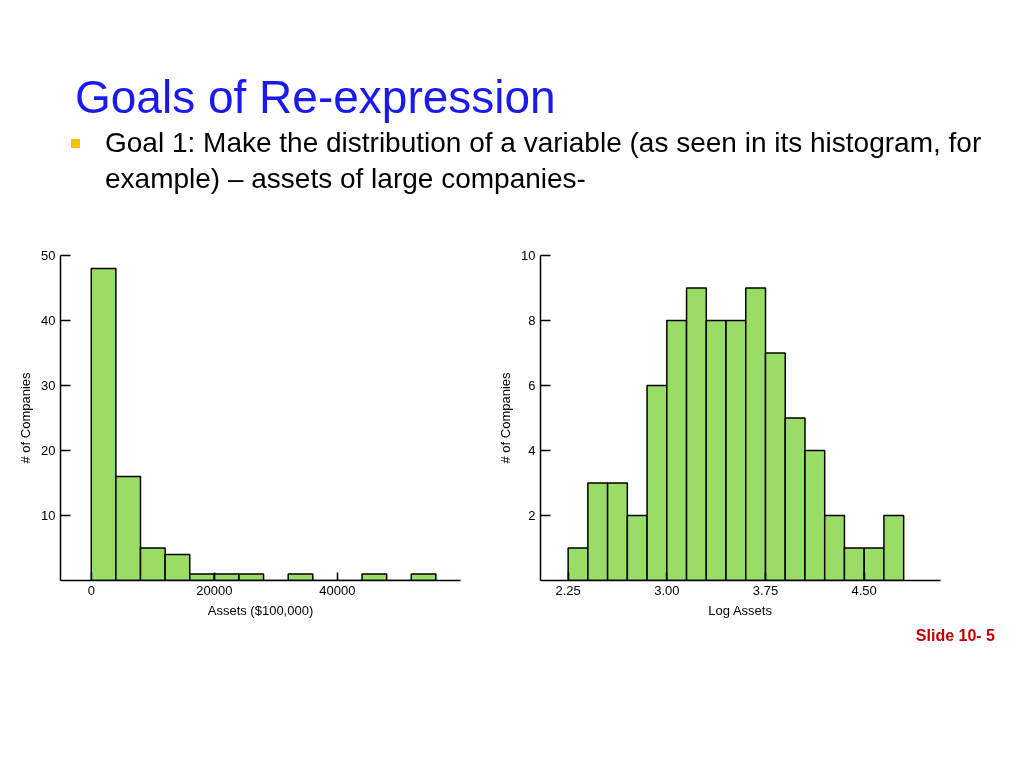 Image resolution: width=1024 pixels, height=768 pixels. Describe the element at coordinates (48, 255) in the screenshot. I see `y-tick-label: 50` at that location.